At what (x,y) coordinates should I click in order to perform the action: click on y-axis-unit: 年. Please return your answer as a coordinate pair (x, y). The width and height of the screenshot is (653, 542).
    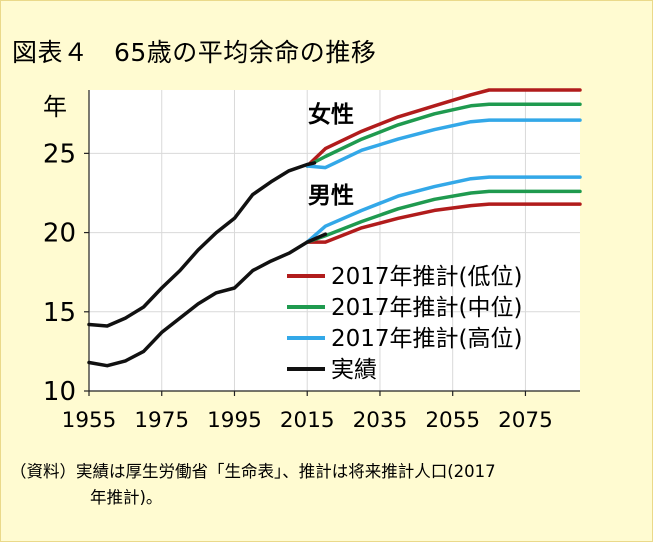
    Looking at the image, I should click on (55, 107).